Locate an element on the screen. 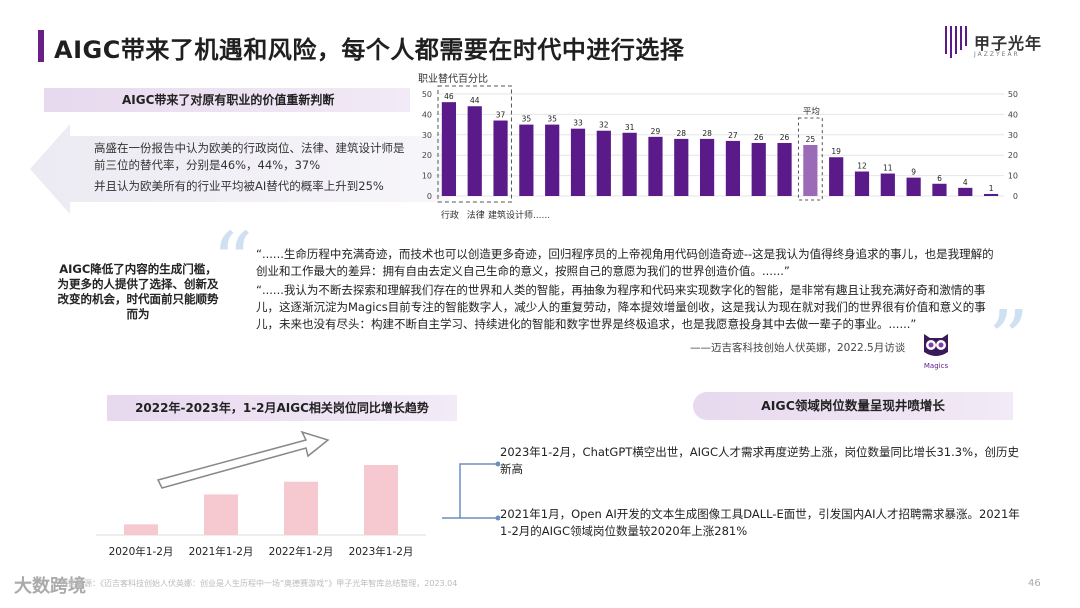  timeline-connector is located at coordinates (471, 491).